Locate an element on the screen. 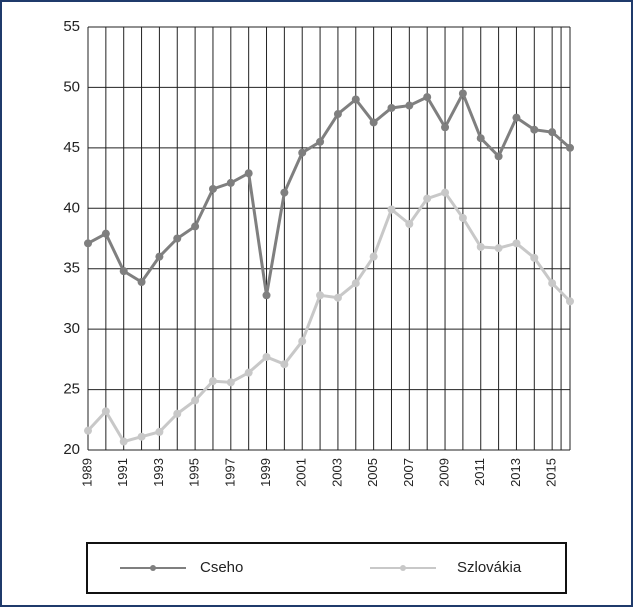 This screenshot has width=633, height=607. y-tick-label: 55 is located at coordinates (71, 26).